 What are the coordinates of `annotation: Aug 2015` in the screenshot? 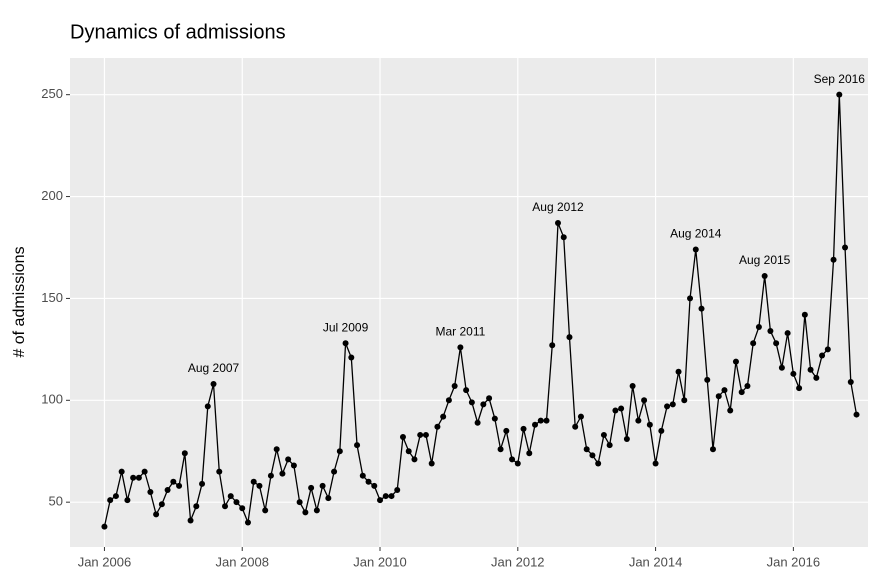 It's located at (765, 260).